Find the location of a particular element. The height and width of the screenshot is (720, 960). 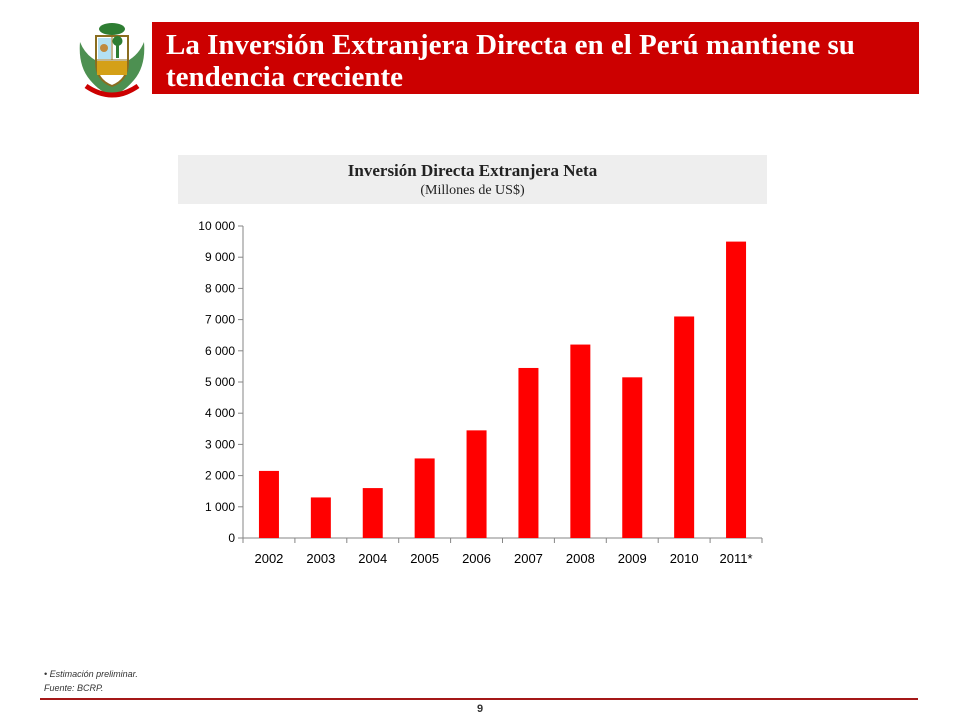

bar-2011 is located at coordinates (736, 389).